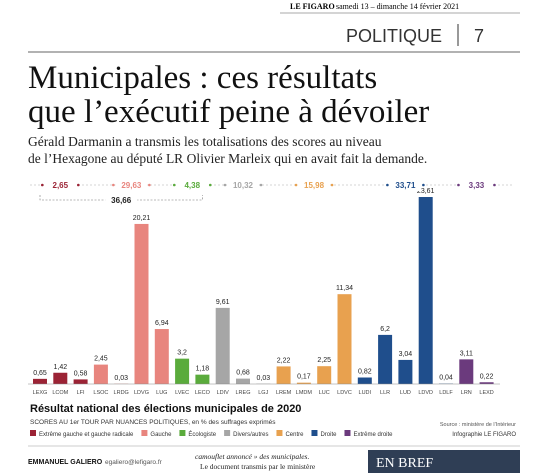 Image resolution: width=542 pixels, height=473 pixels. Describe the element at coordinates (385, 329) in the screenshot. I see `value-label: 6,2` at that location.